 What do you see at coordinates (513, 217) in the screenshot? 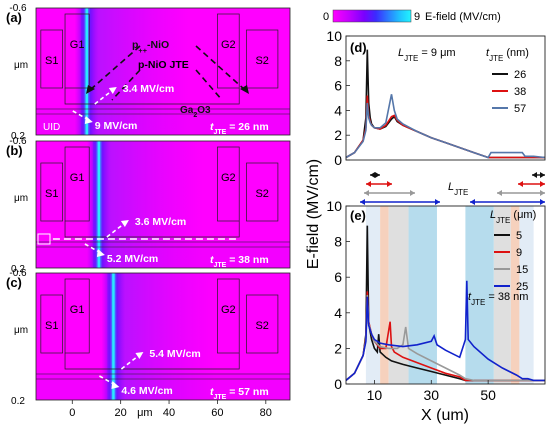
I see `legend-title: LJTE (μm)` at bounding box center [513, 217].